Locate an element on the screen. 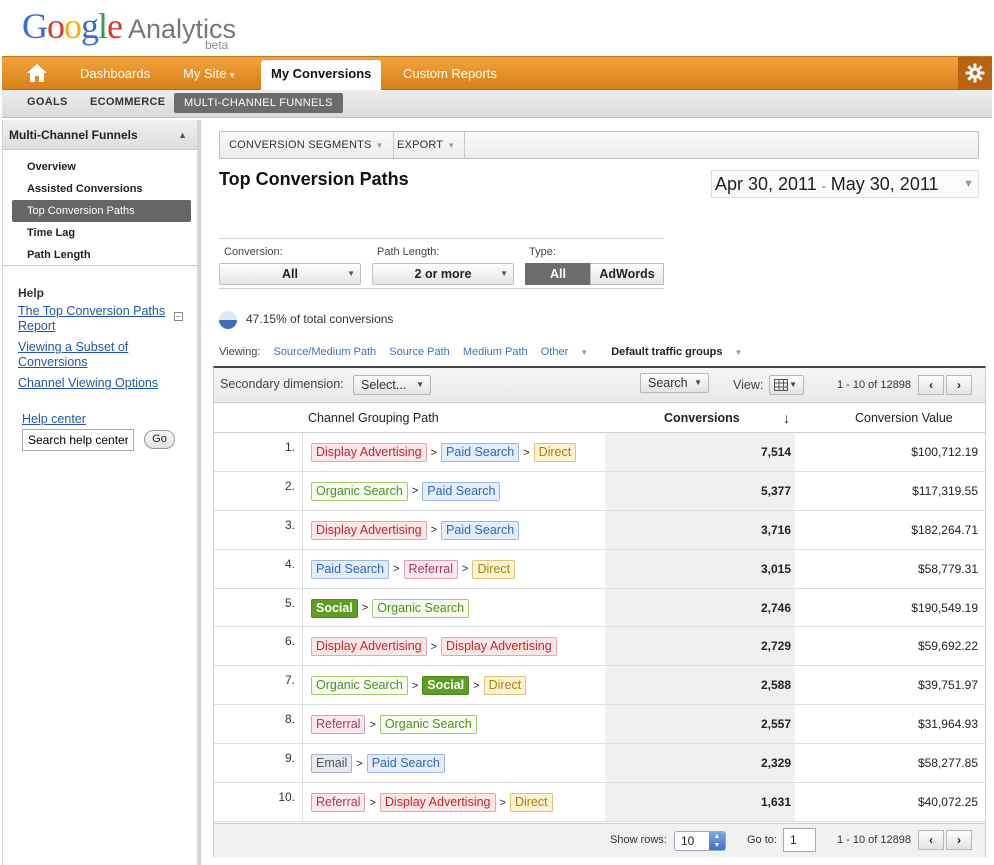  row-number: 8. is located at coordinates (289, 719).